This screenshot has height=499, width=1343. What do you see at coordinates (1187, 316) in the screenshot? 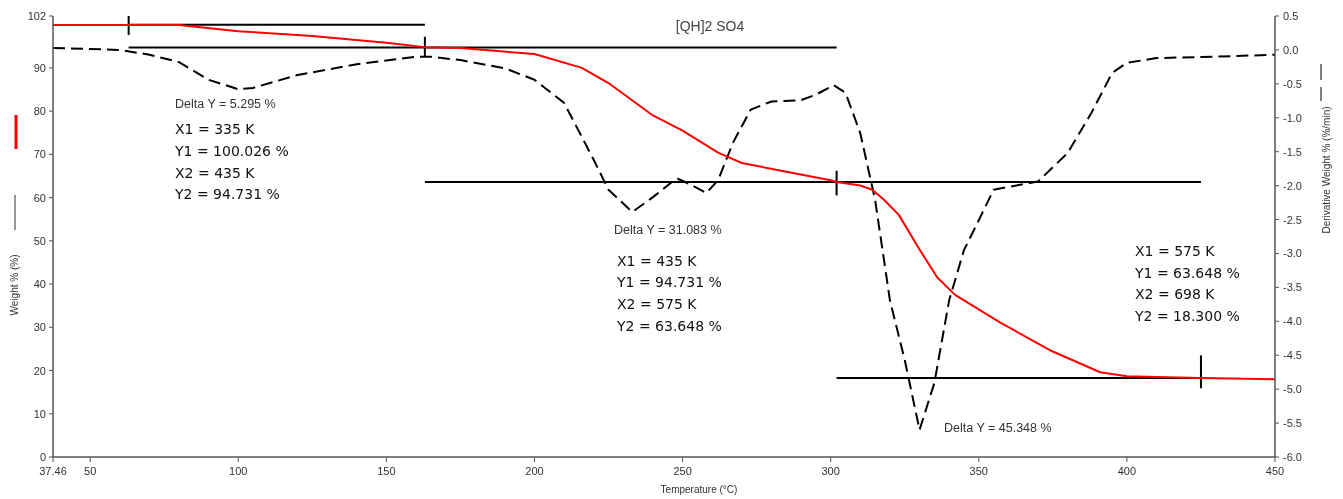
I see `annotation: Y2 = 18.300 %` at bounding box center [1187, 316].